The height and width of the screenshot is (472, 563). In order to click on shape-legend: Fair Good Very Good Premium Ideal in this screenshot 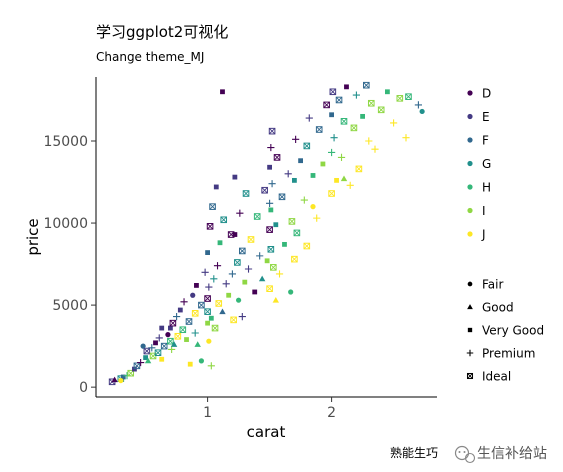, I will do `click(505, 331)`.